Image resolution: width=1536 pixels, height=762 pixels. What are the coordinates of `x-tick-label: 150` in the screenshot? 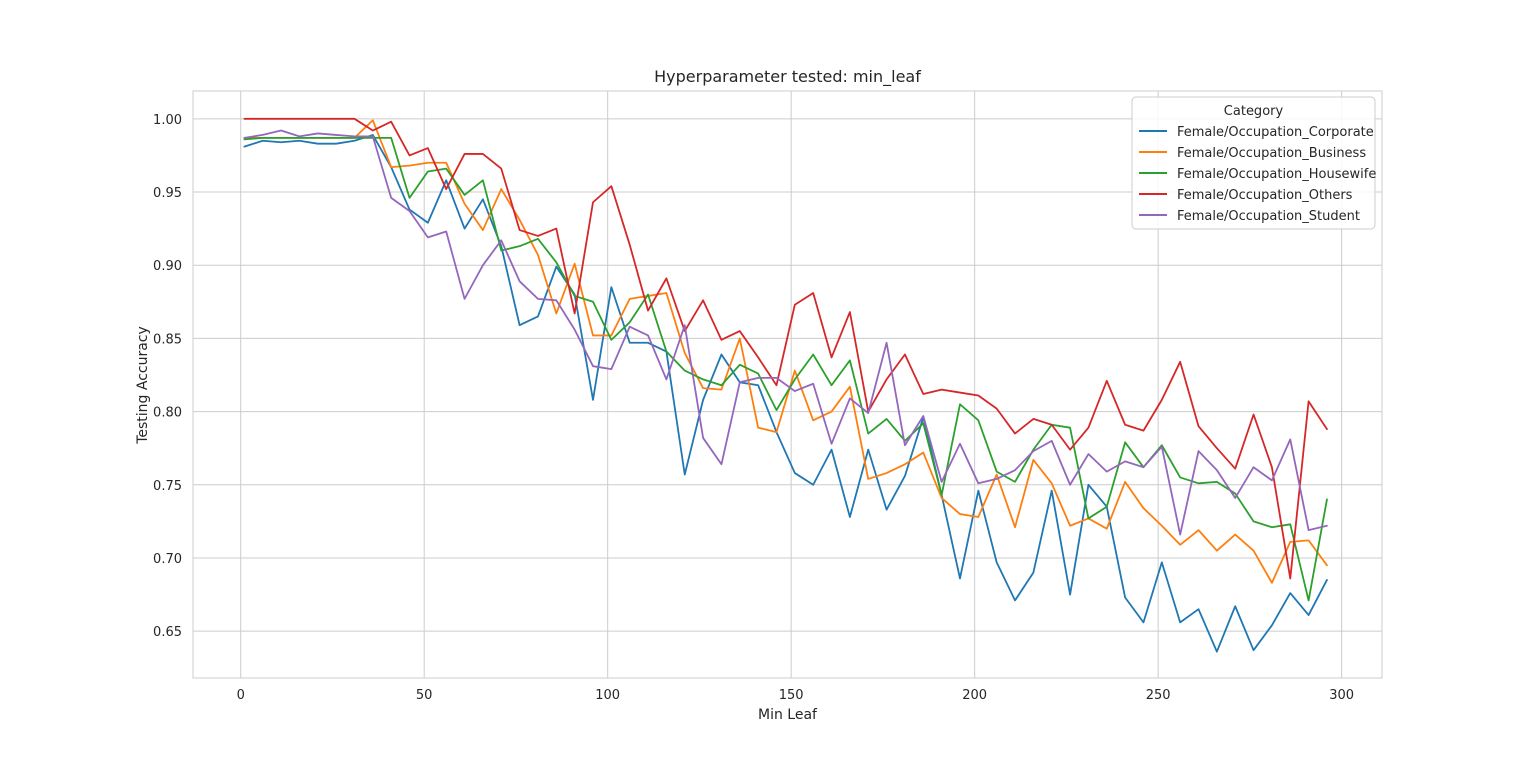 It's located at (791, 695).